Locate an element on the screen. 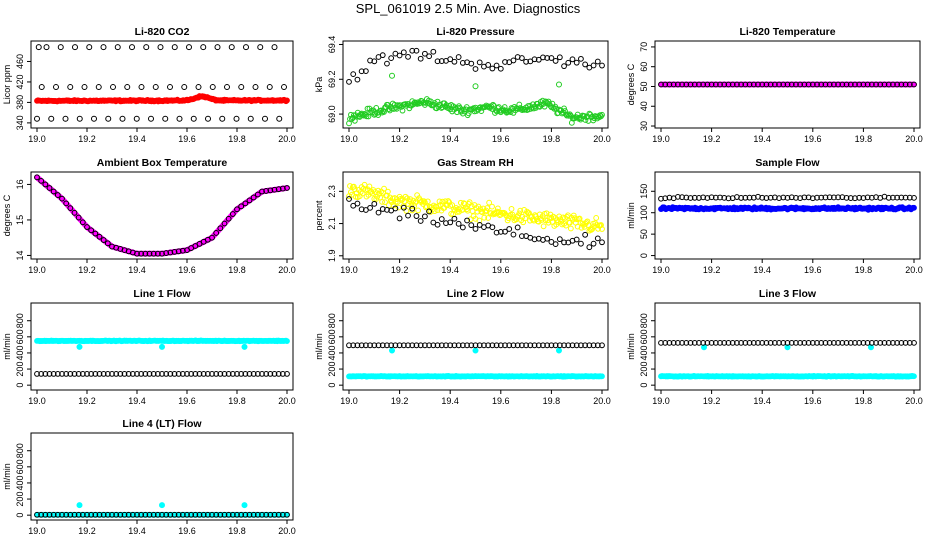 This screenshot has width=936, height=540. y-tick-label: 400 is located at coordinates (20, 352).